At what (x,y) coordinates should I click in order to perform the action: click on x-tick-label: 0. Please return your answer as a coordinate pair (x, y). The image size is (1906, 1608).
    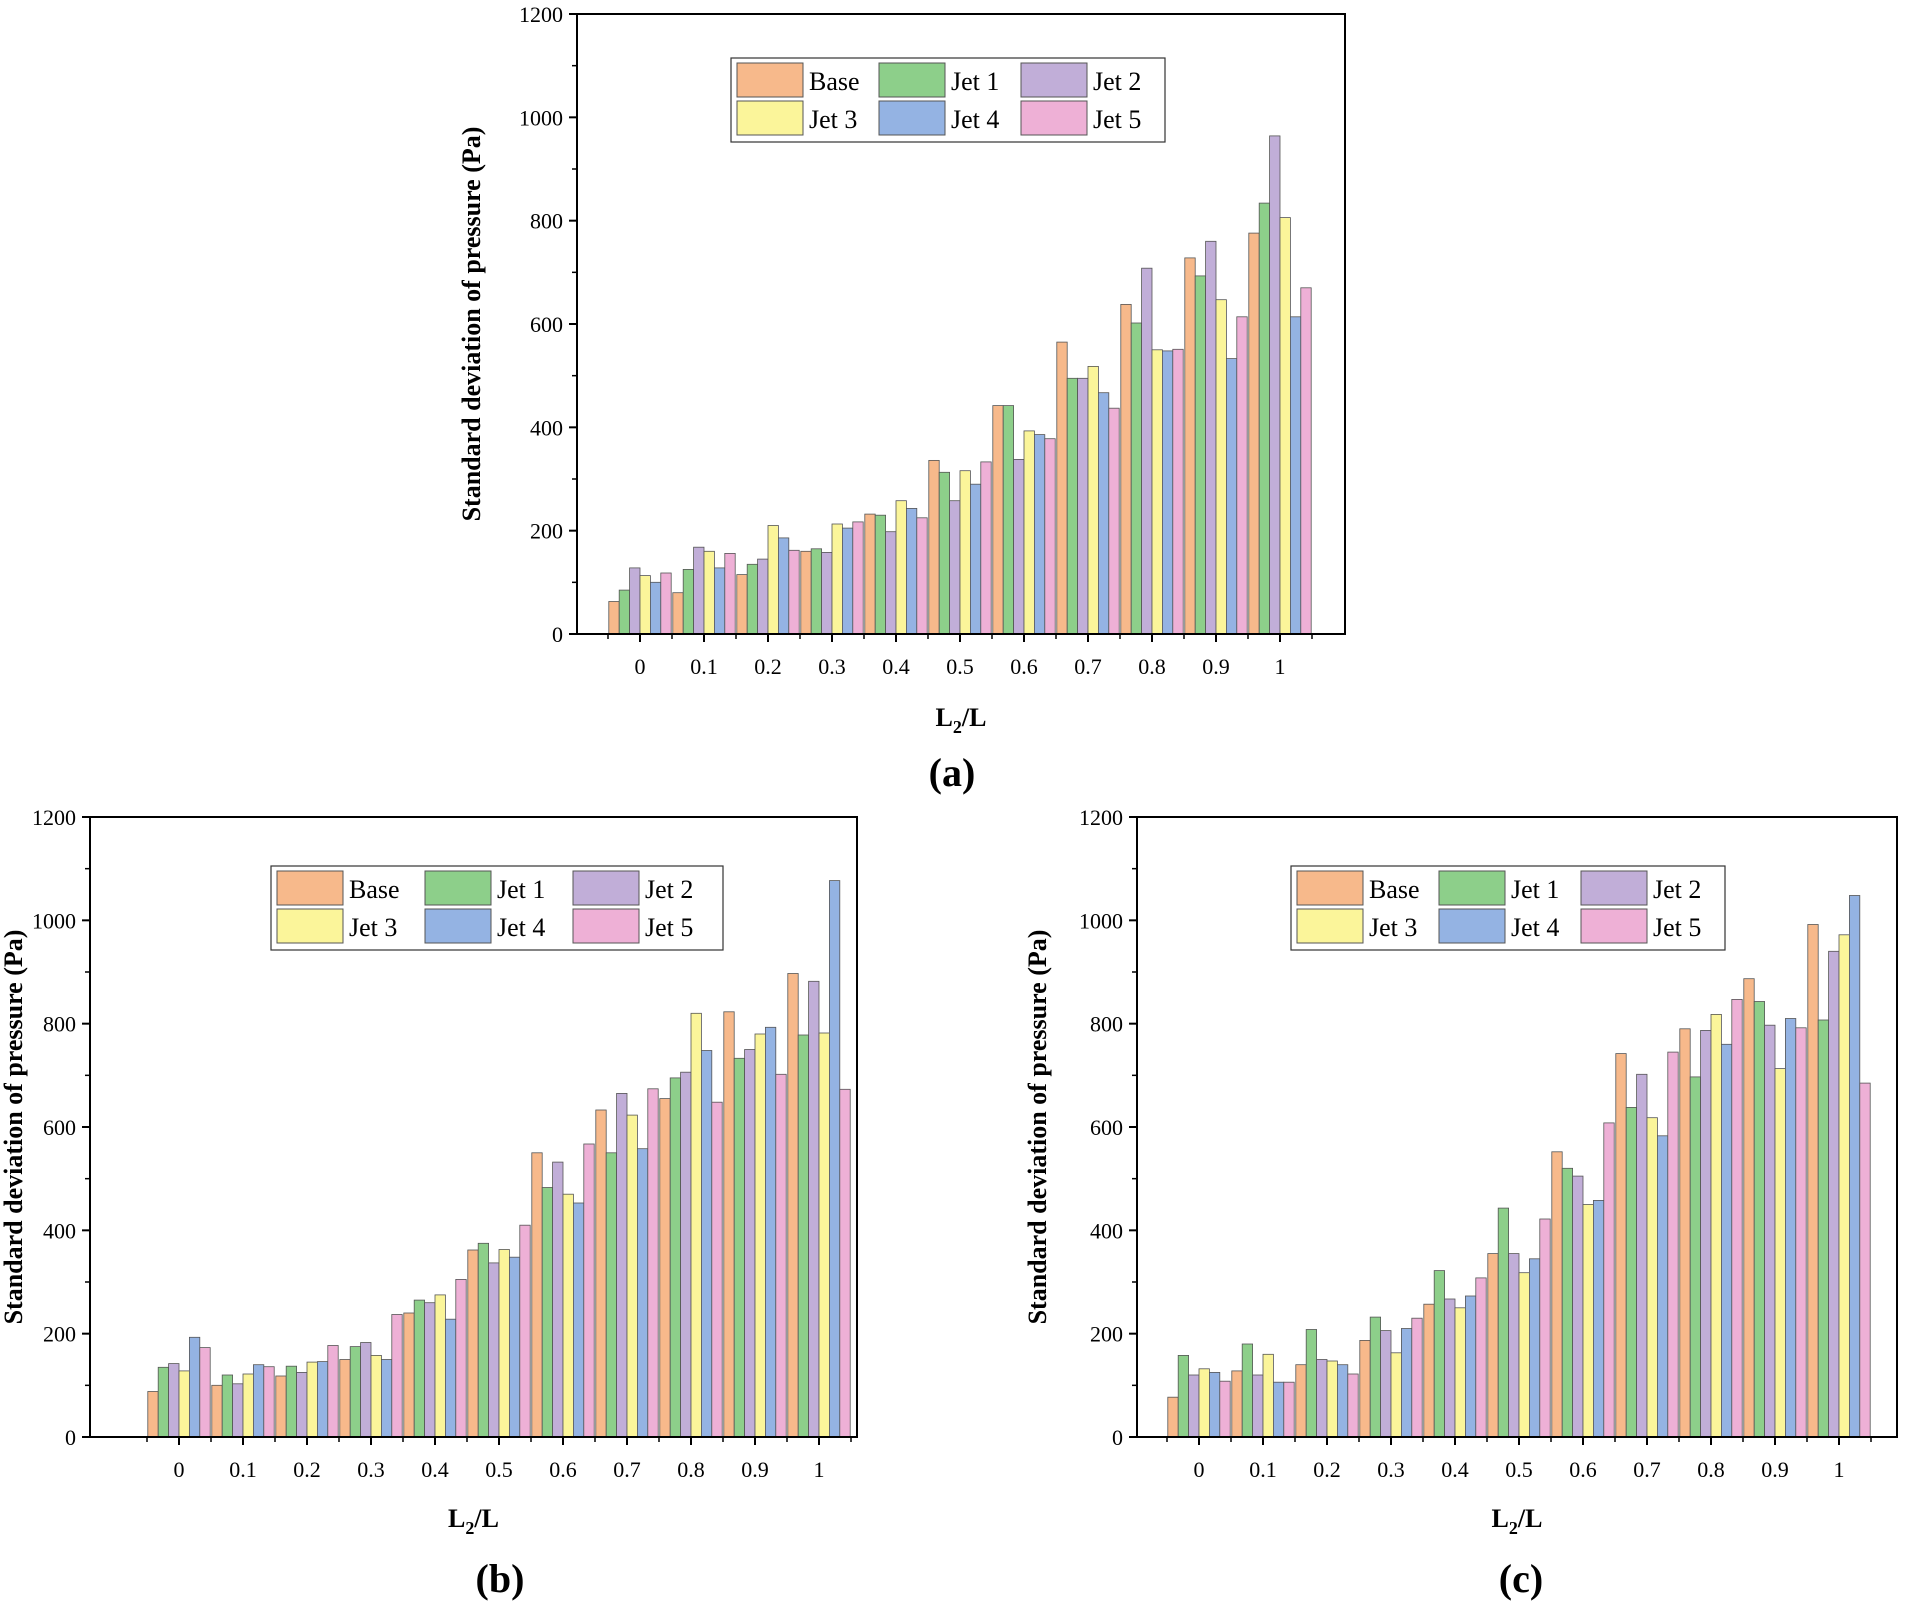
    Looking at the image, I should click on (179, 1469).